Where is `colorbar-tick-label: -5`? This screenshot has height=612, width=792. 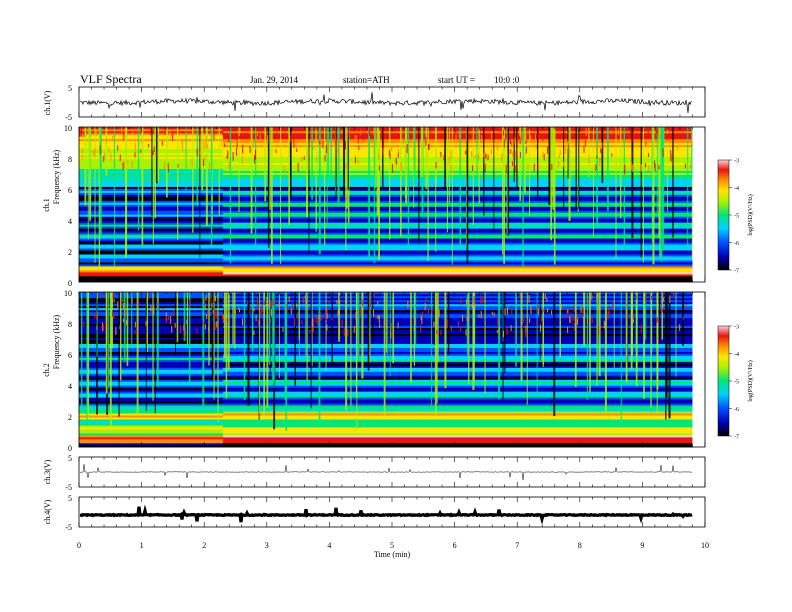
colorbar-tick-label: -5 is located at coordinates (736, 383).